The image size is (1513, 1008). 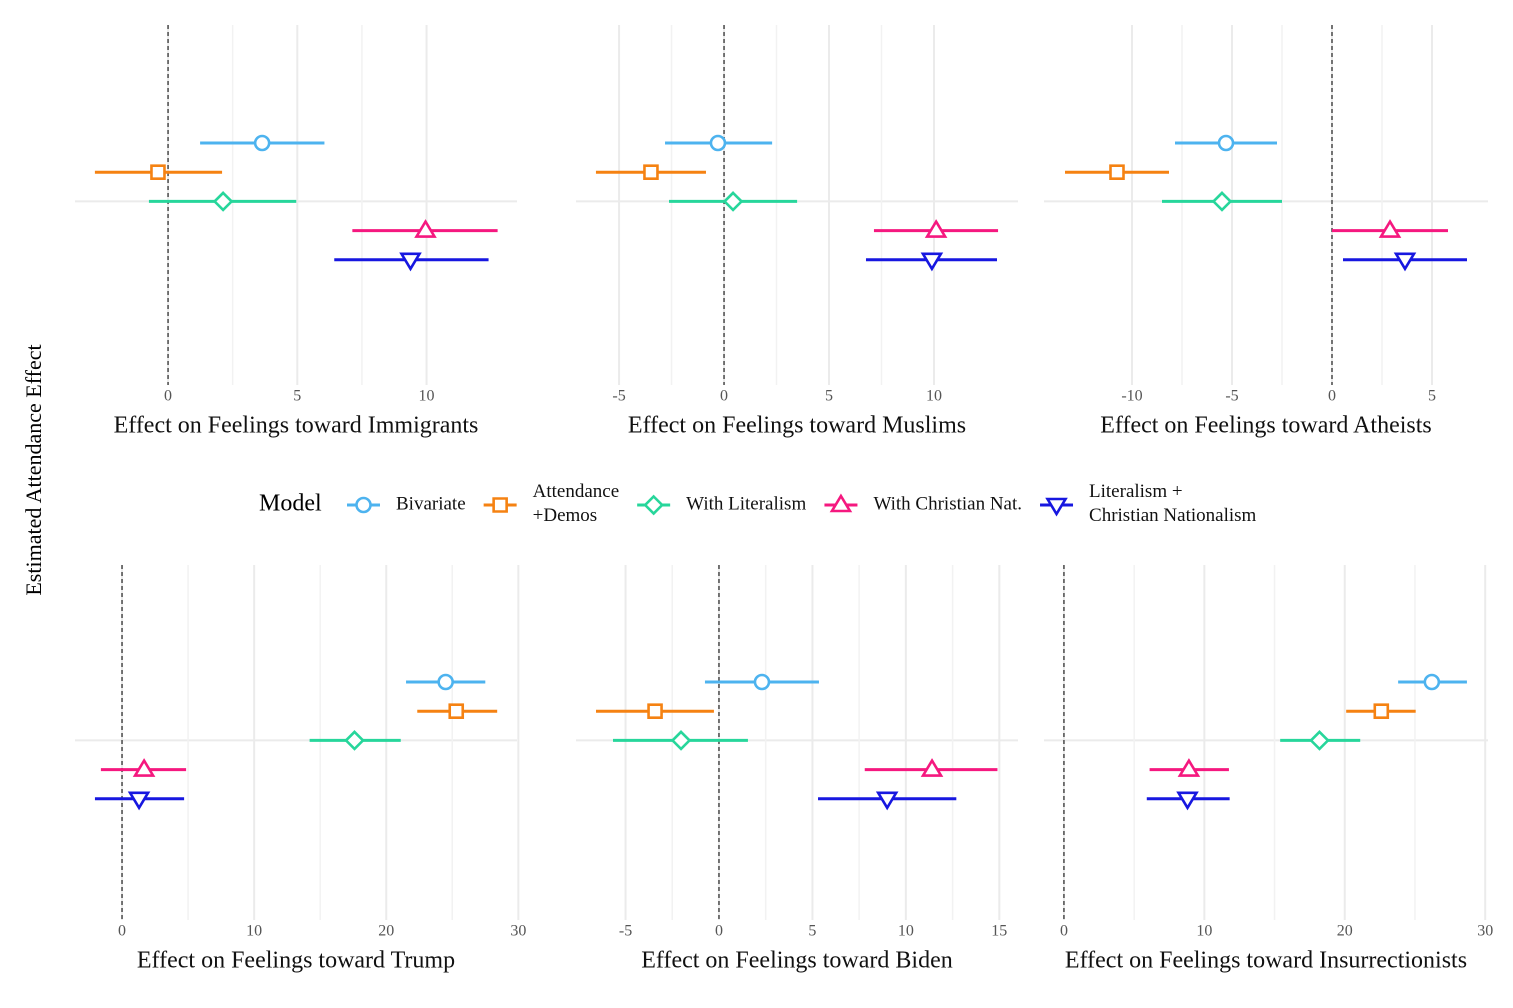 I want to click on legend-item: Literalism + Christian Nationalism, so click(x=1148, y=503).